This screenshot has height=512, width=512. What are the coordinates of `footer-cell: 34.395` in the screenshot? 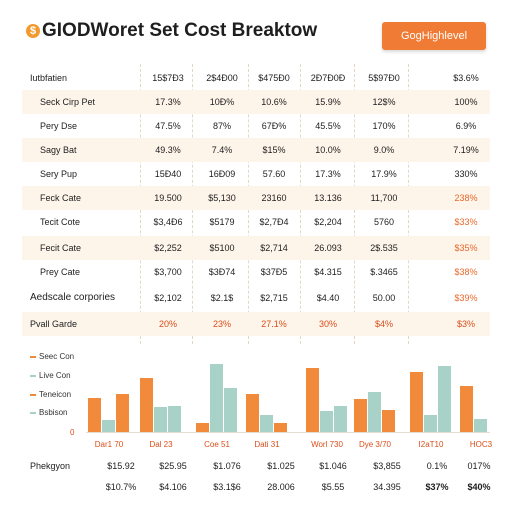 It's located at (387, 487).